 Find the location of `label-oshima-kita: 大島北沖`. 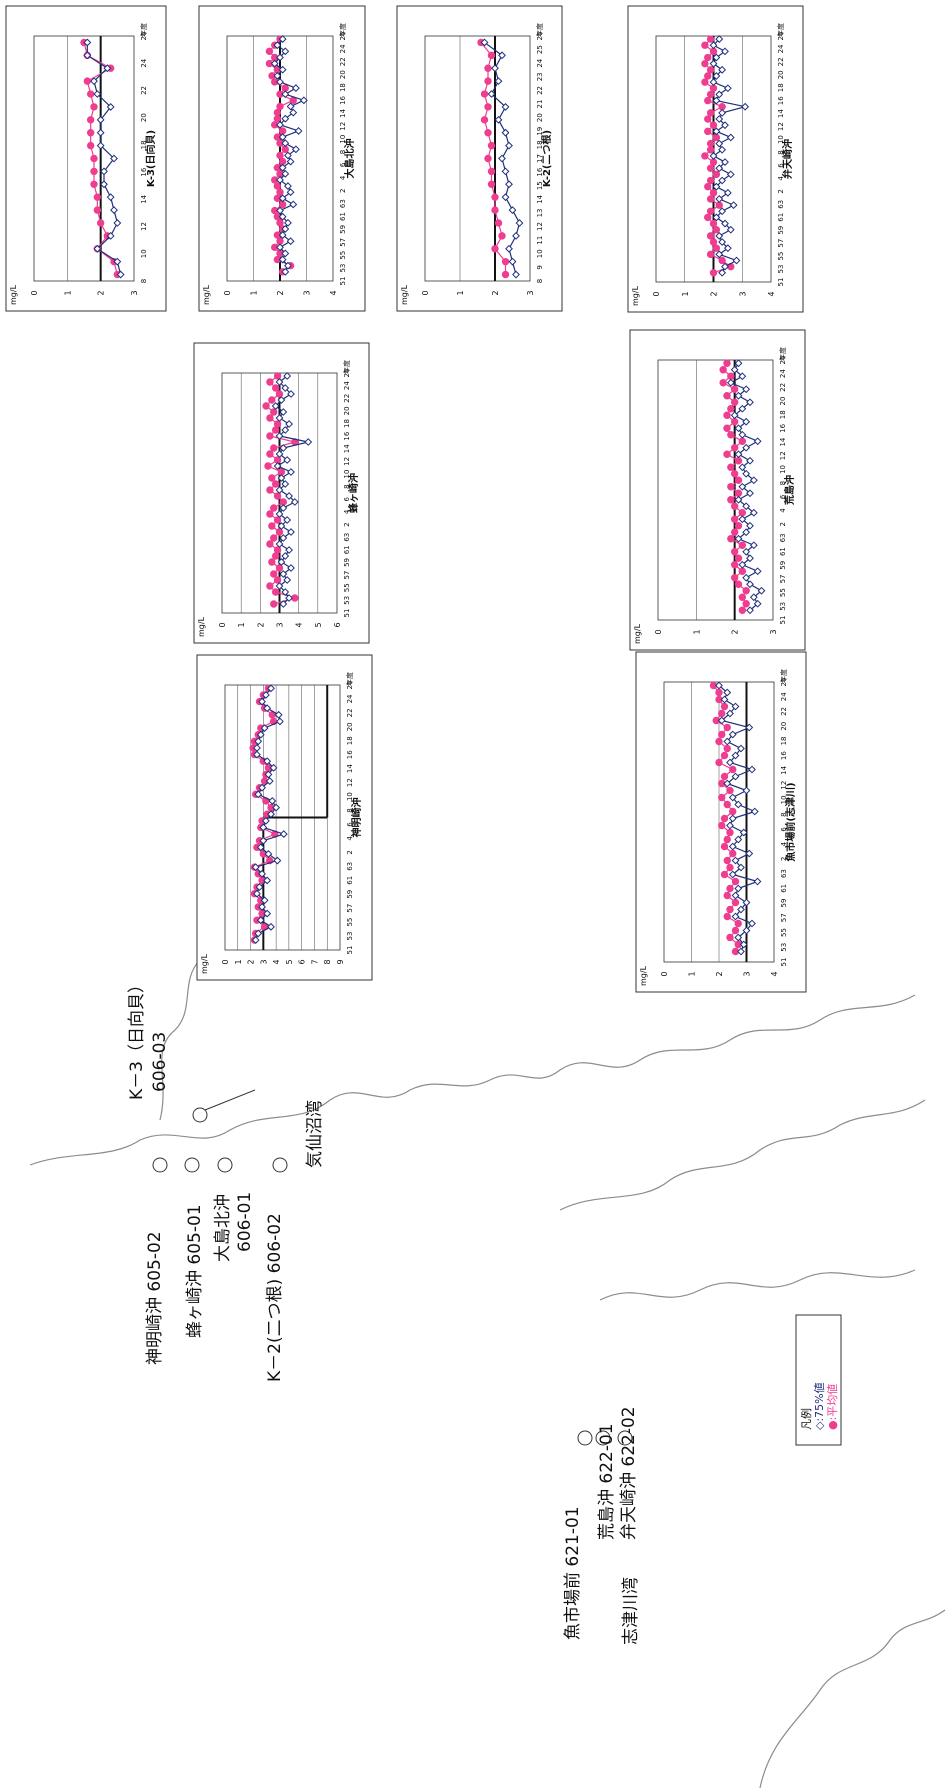

label-oshima-kita: 大島北沖 is located at coordinates (223, 1228).